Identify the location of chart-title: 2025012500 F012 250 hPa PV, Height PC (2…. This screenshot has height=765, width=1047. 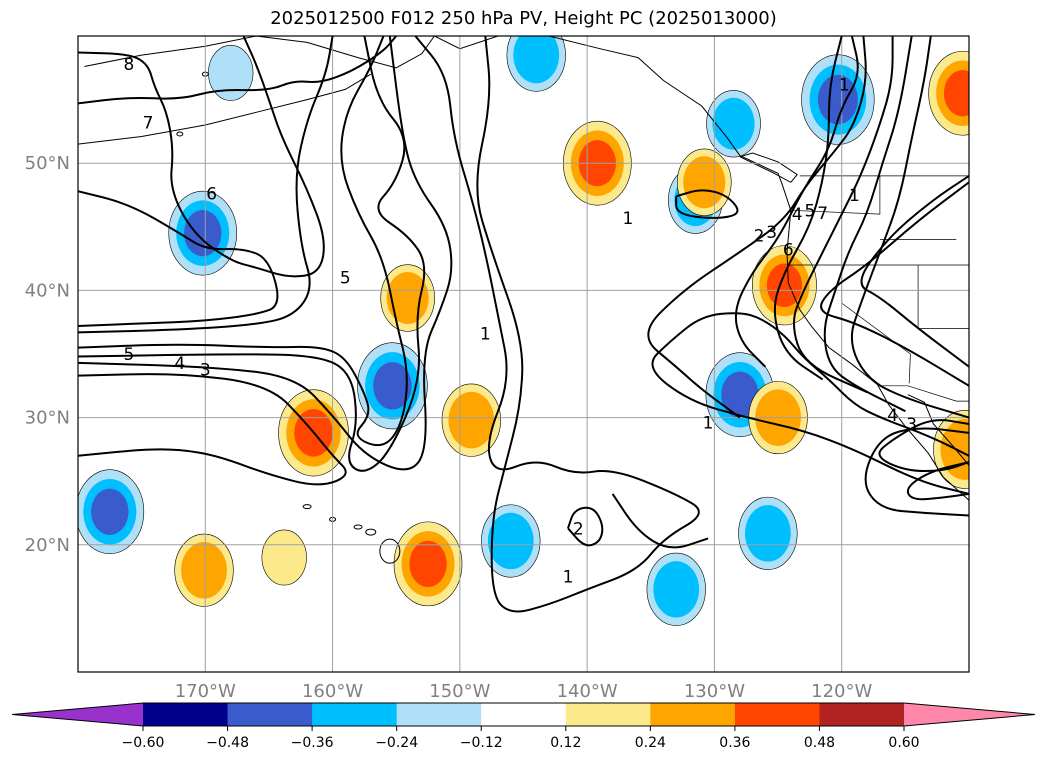
(523, 18).